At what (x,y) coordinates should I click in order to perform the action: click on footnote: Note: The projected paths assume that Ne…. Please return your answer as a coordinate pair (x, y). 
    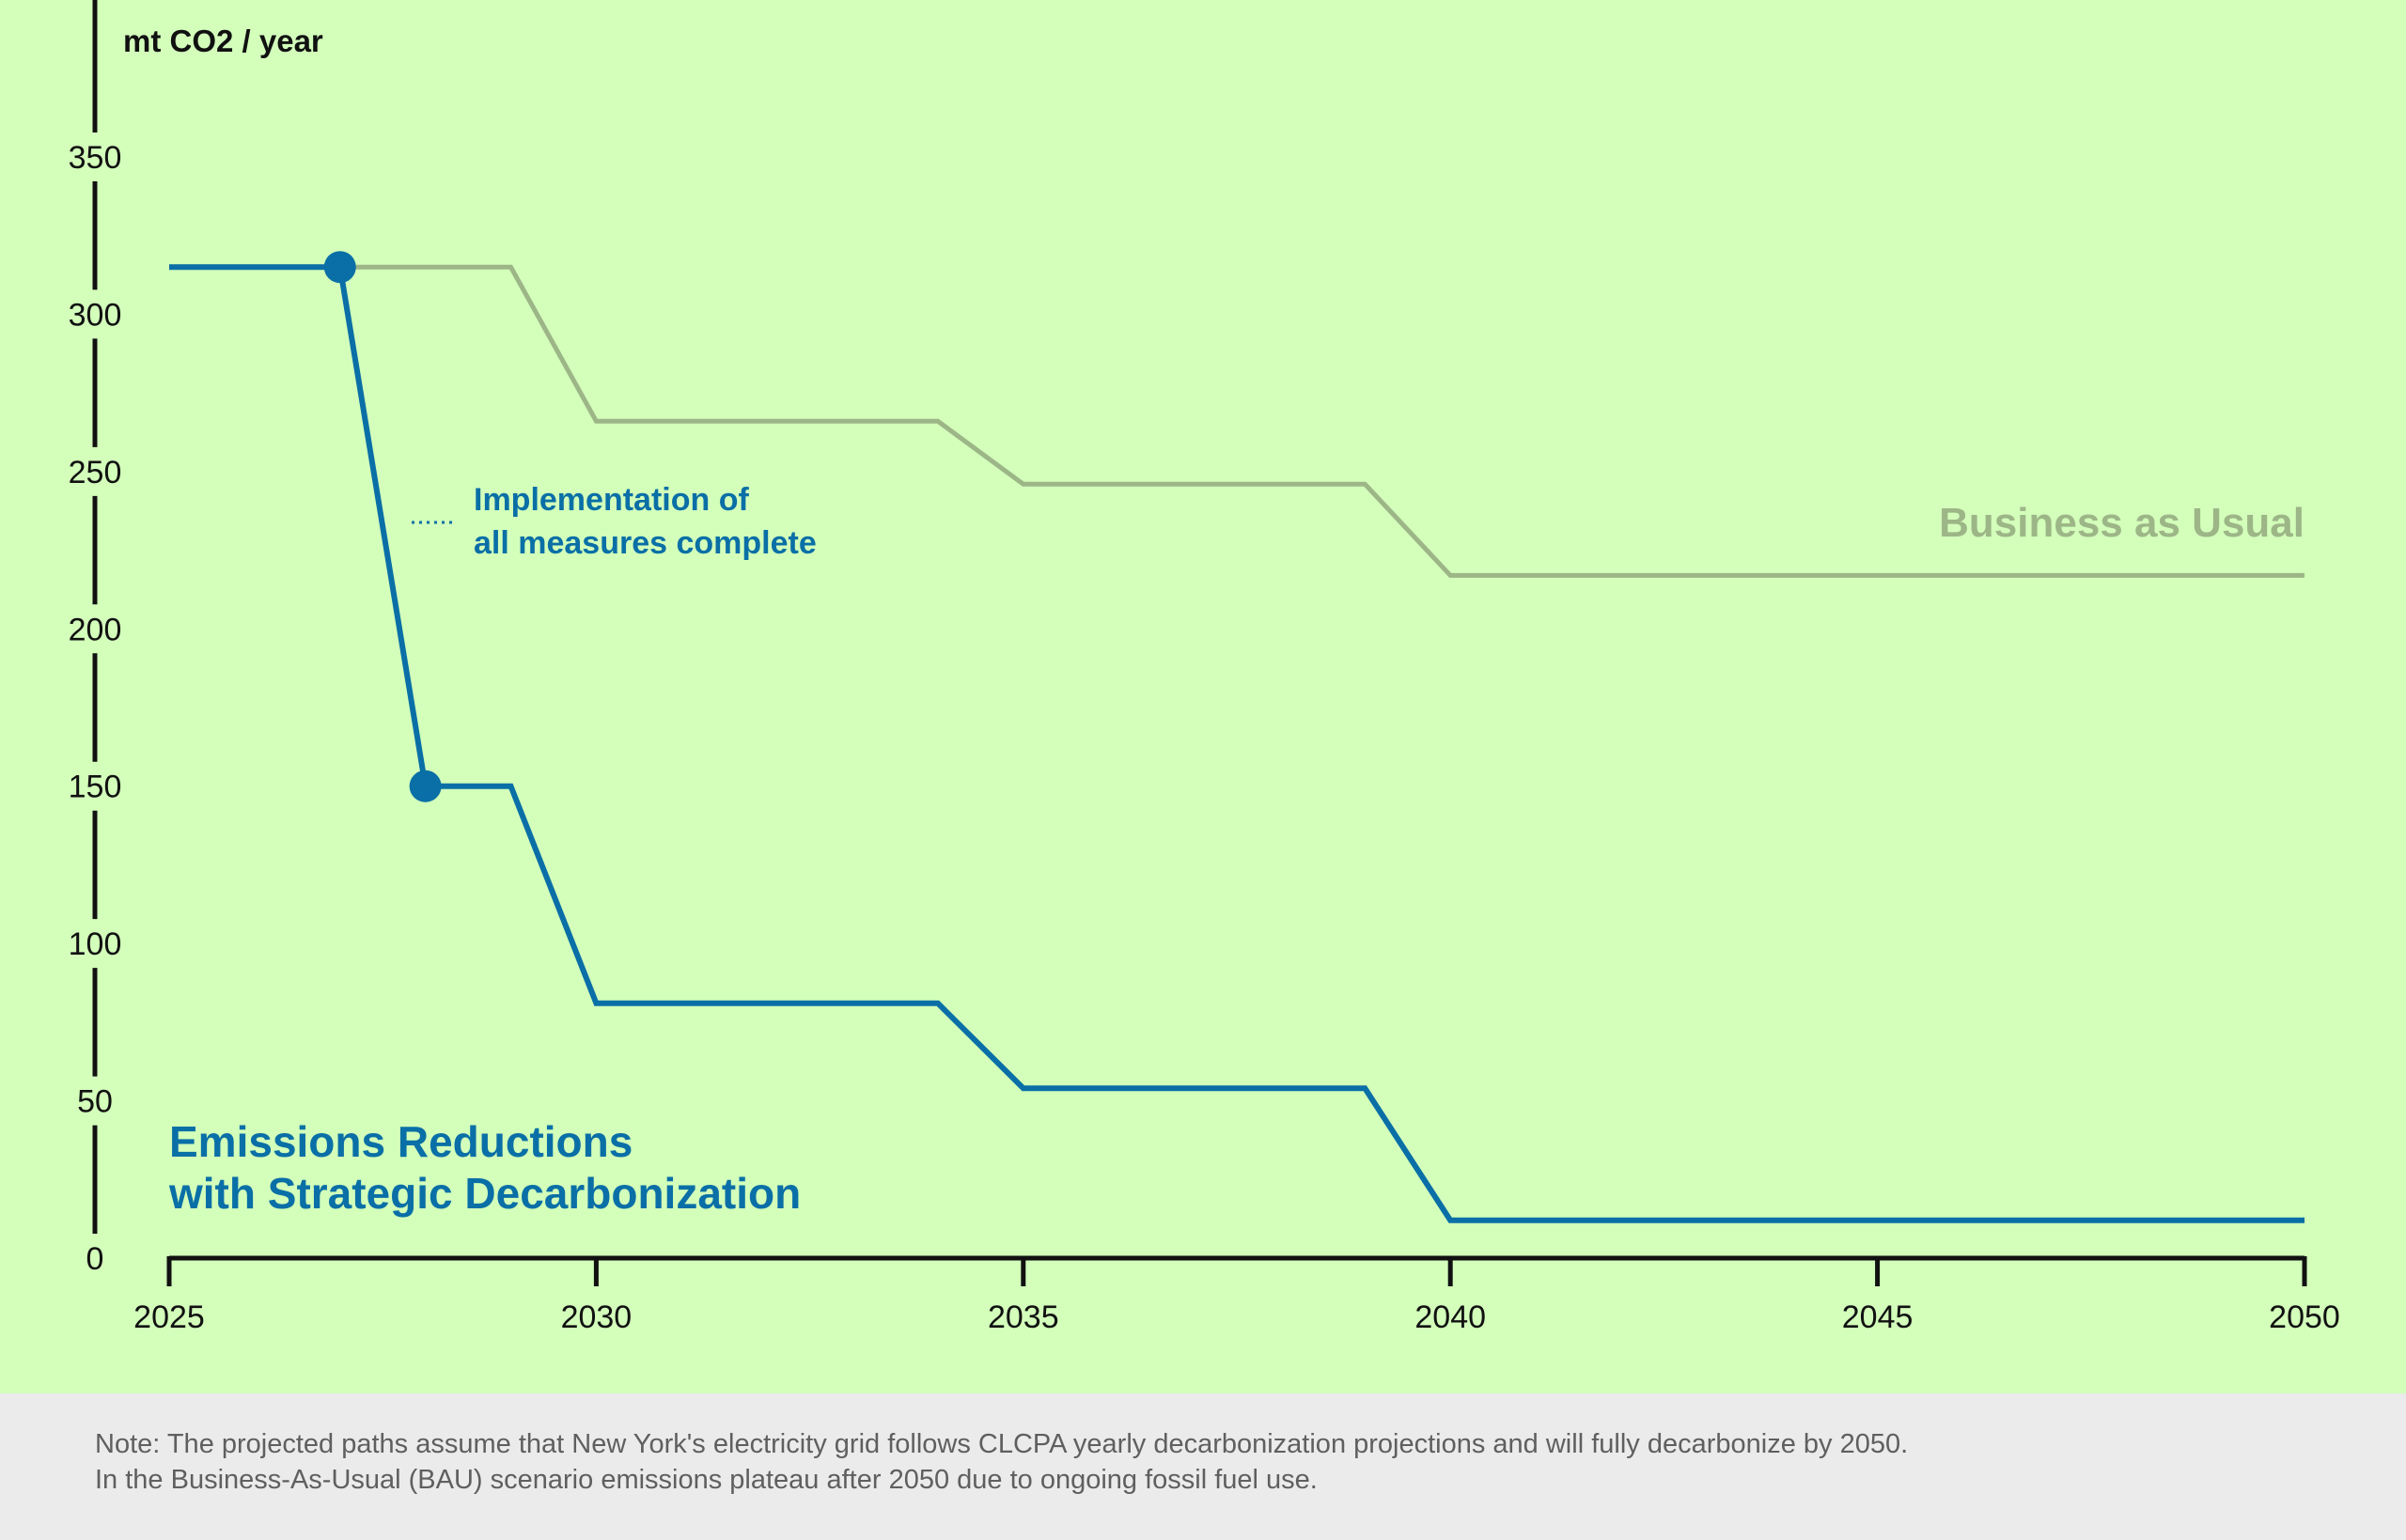
    Looking at the image, I should click on (1203, 1466).